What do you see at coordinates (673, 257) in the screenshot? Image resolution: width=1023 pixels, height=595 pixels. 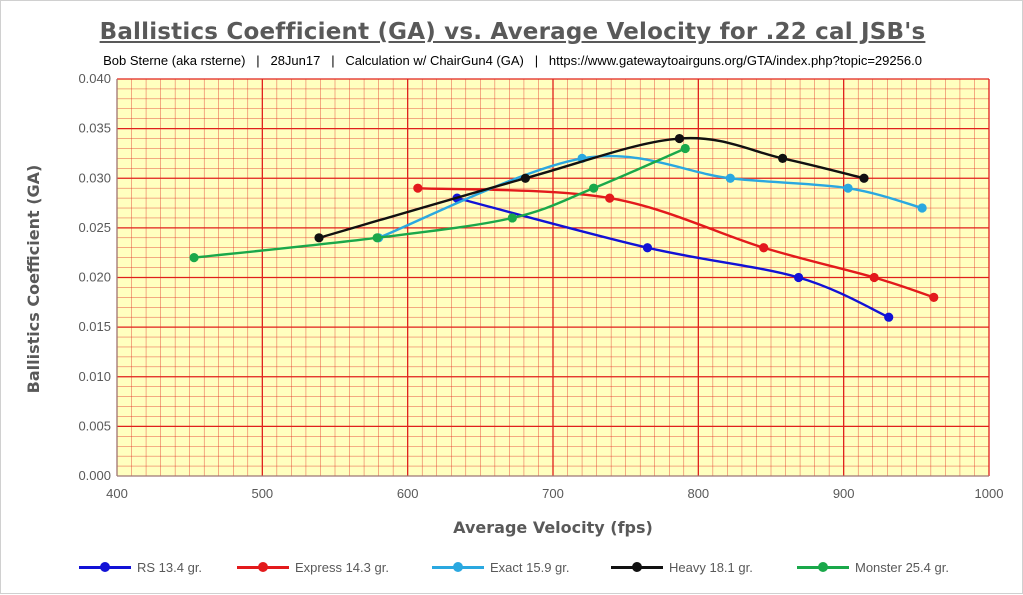 I see `series-line-rs` at bounding box center [673, 257].